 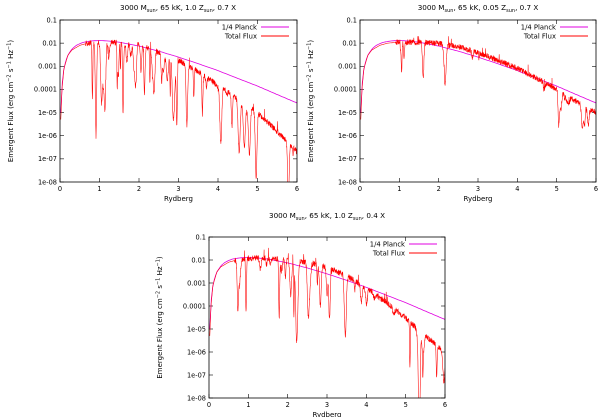 What do you see at coordinates (327, 216) in the screenshot?
I see `chart-title: 3000 Msun, 65 kK, 1.0 Zsun, 0.4 X` at bounding box center [327, 216].